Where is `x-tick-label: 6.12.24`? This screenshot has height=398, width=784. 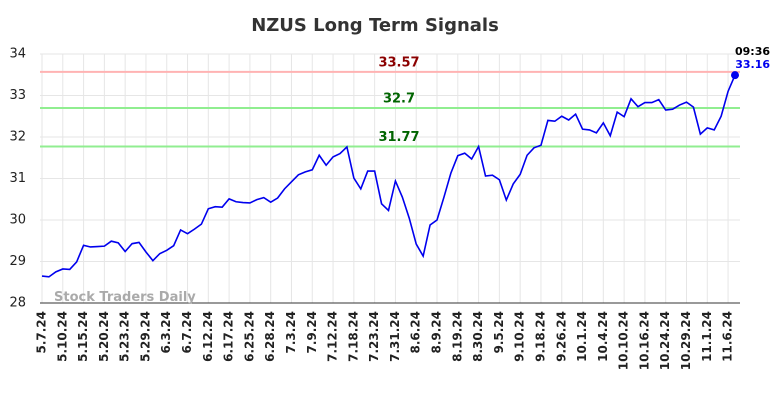 x-tick-label: 6.12.24 is located at coordinates (208, 336).